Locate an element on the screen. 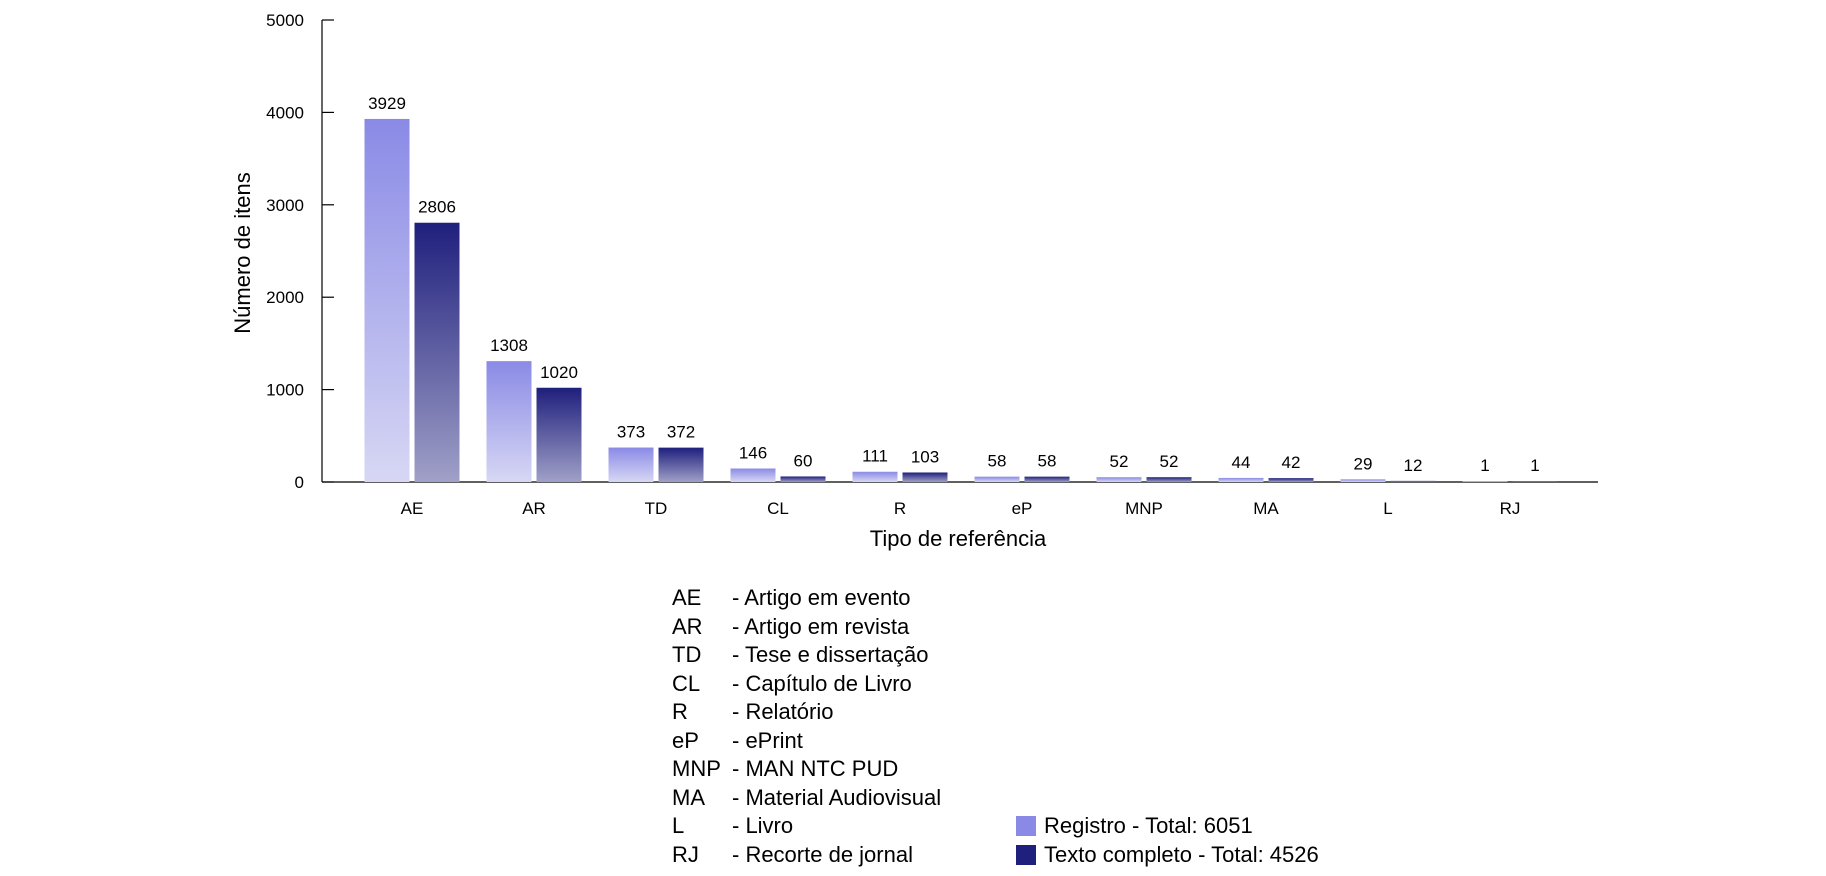 This screenshot has width=1826, height=876. y-tick-label: 5000 is located at coordinates (285, 20).